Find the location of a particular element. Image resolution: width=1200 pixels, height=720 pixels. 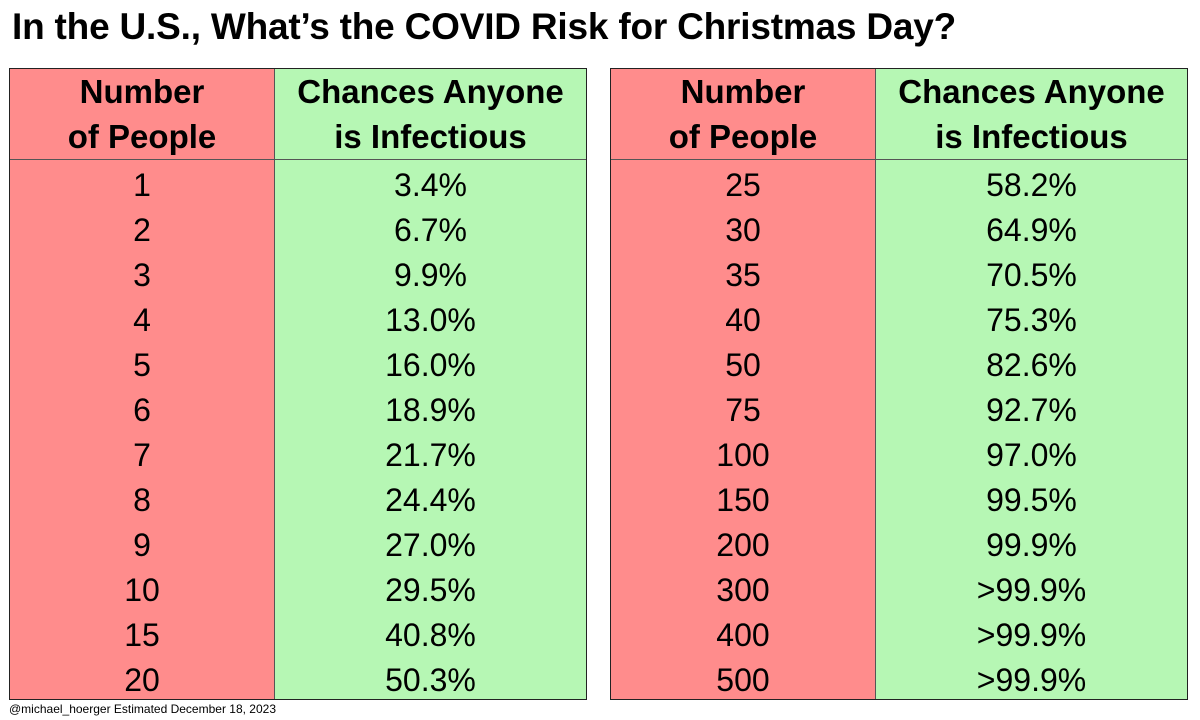

chance-cell: 3.4% is located at coordinates (430, 185).